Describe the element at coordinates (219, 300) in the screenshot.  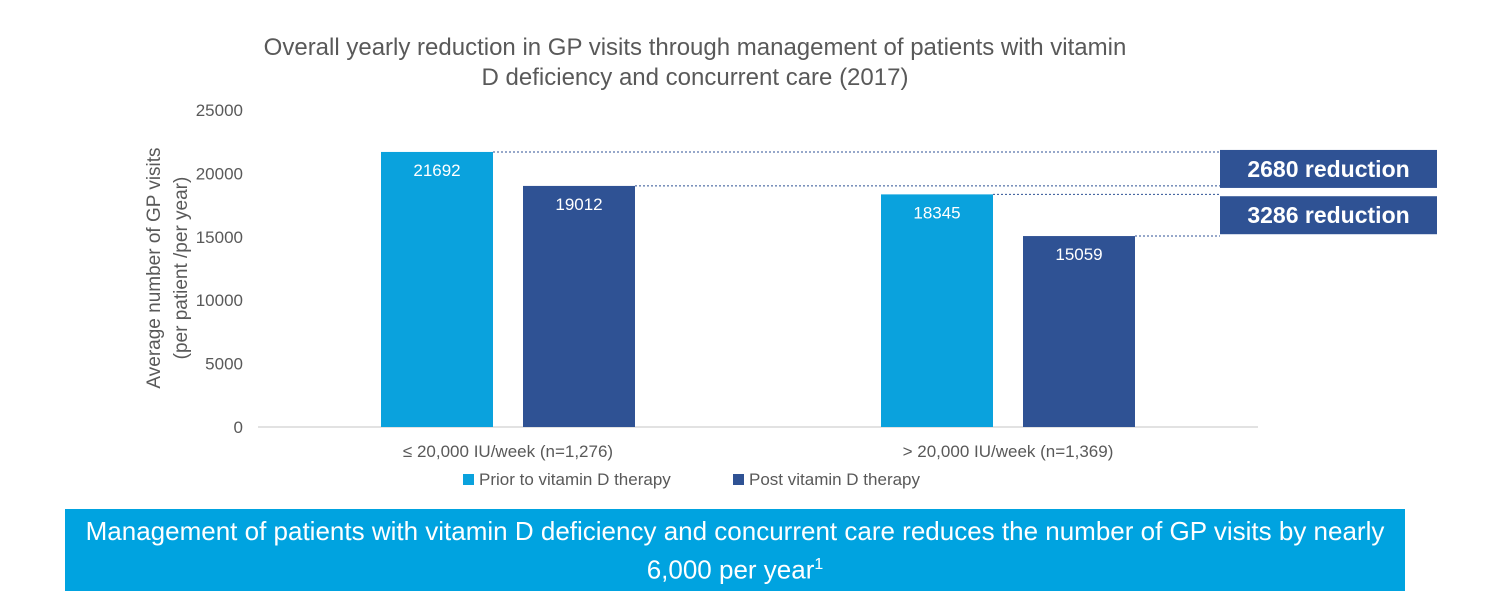
I see `y-tick-label: 10000` at that location.